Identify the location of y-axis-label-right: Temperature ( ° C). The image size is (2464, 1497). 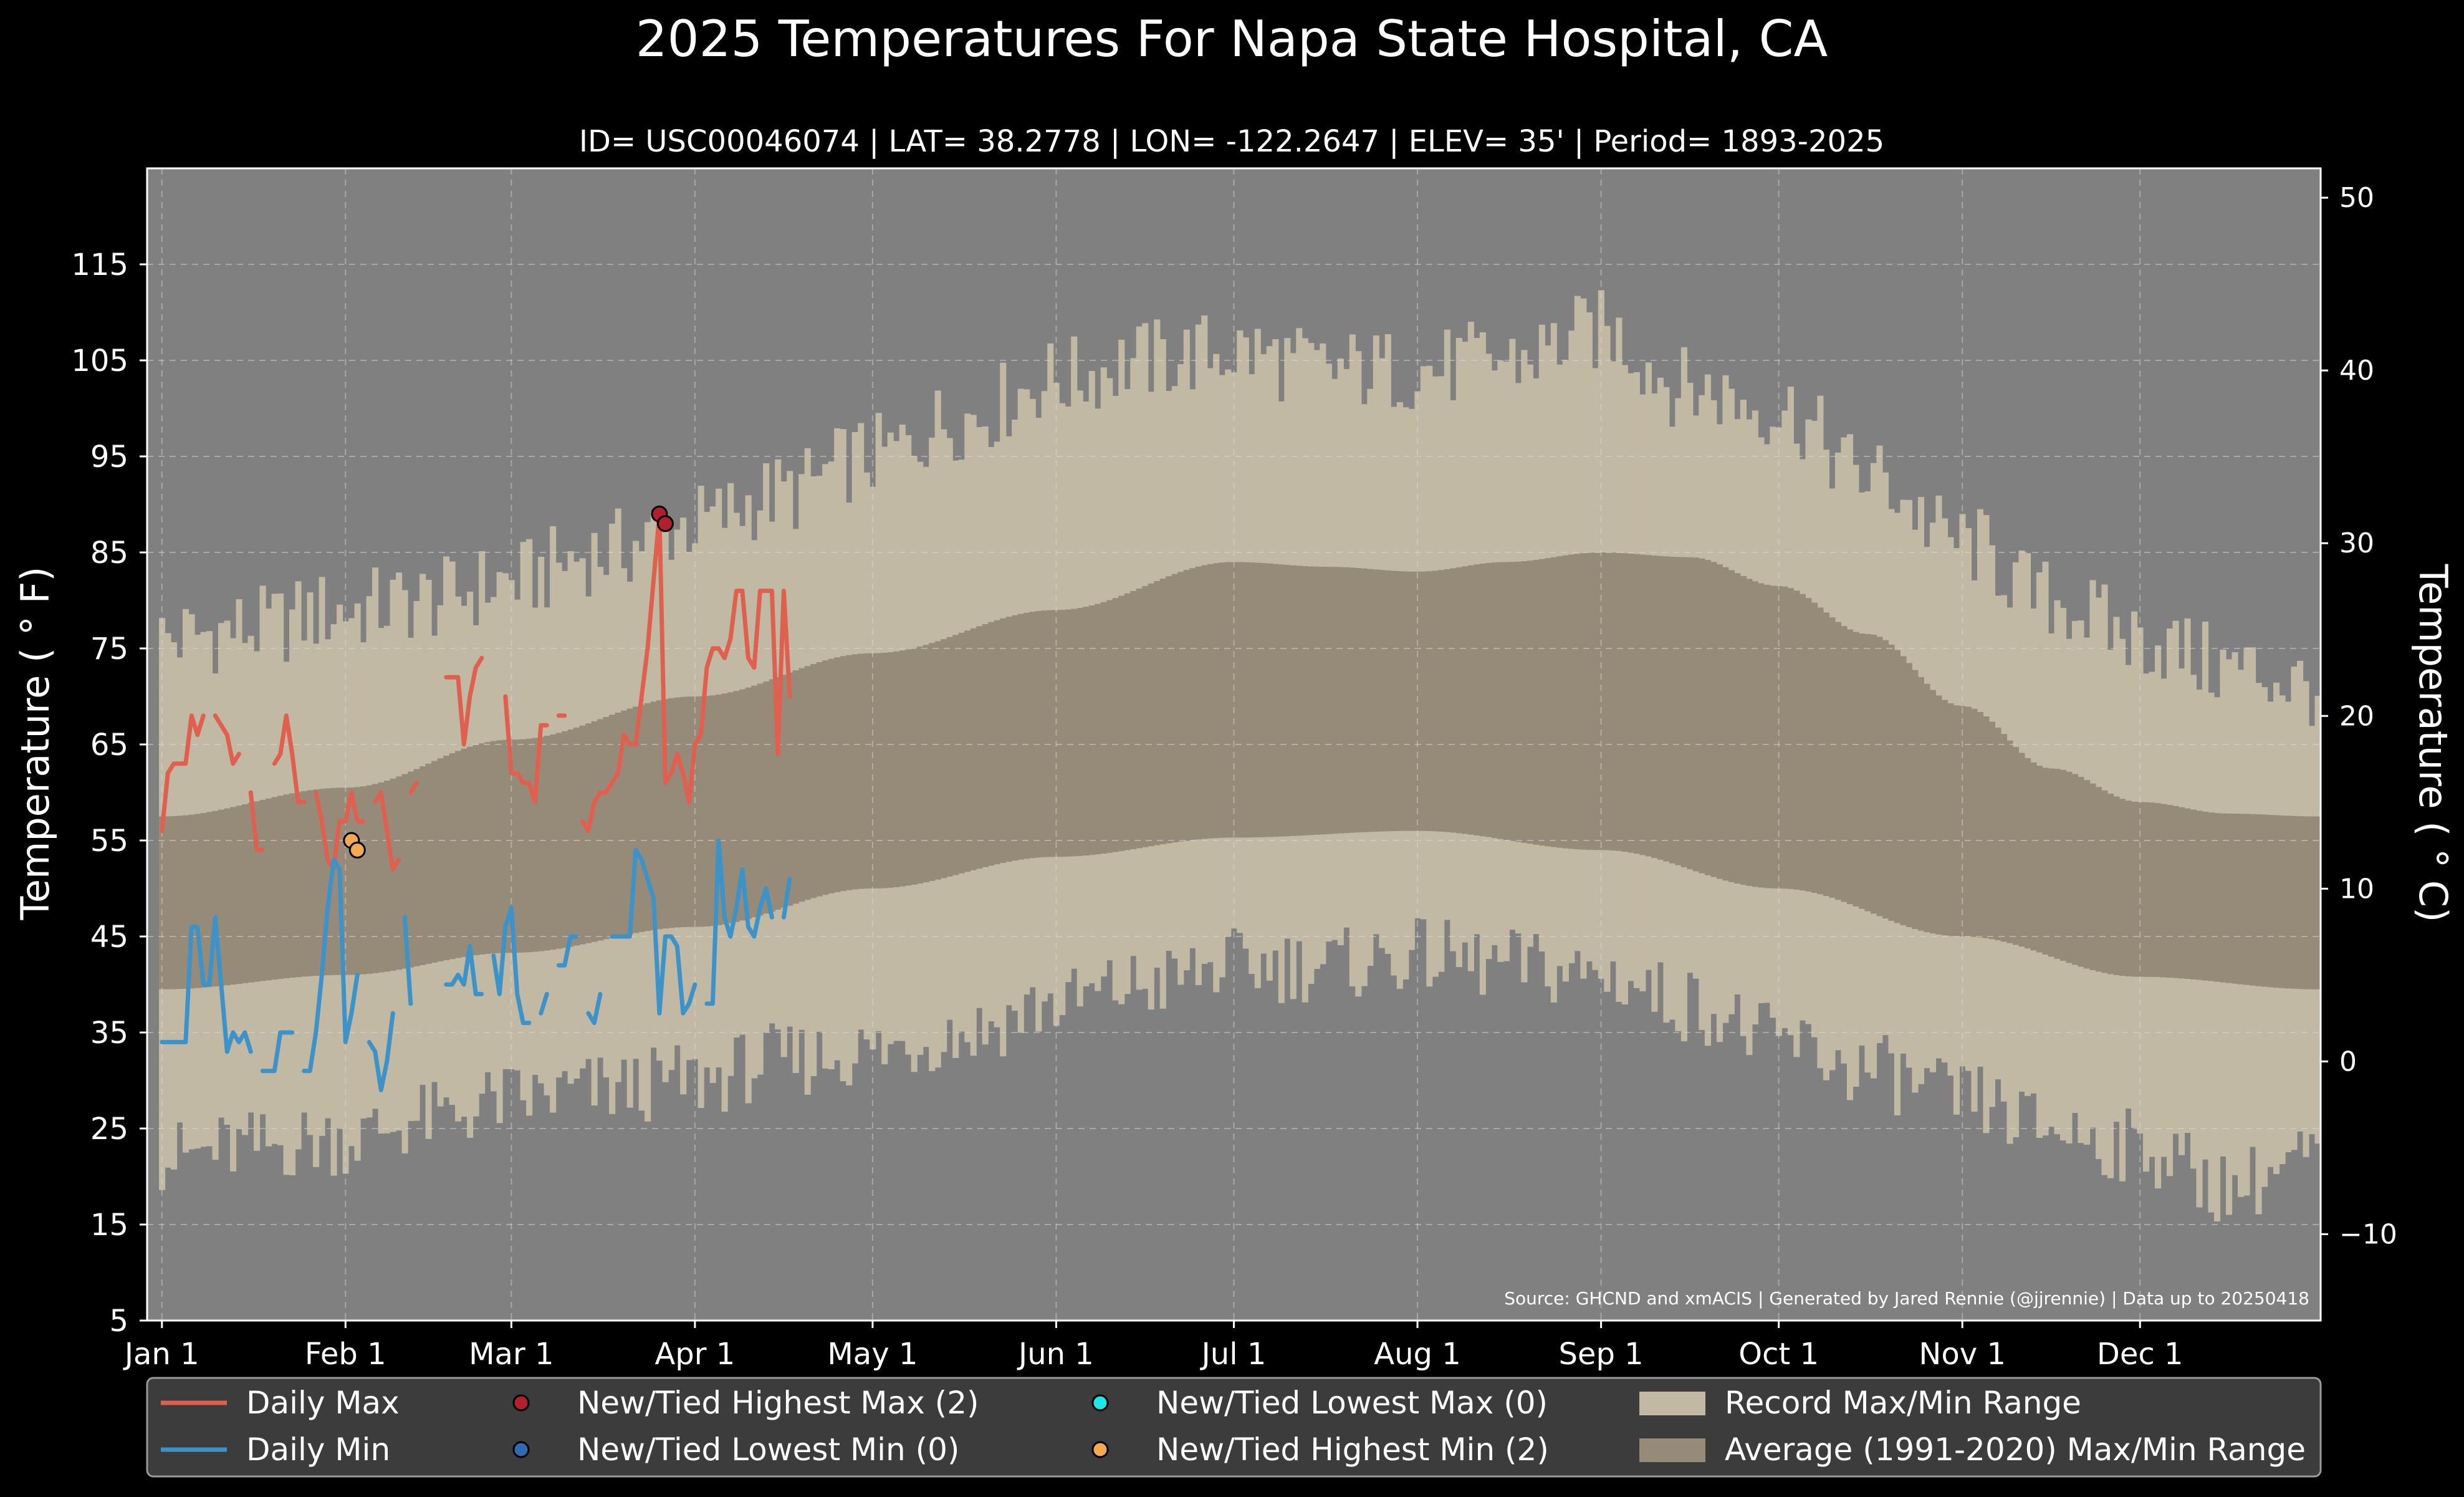
(2433, 743).